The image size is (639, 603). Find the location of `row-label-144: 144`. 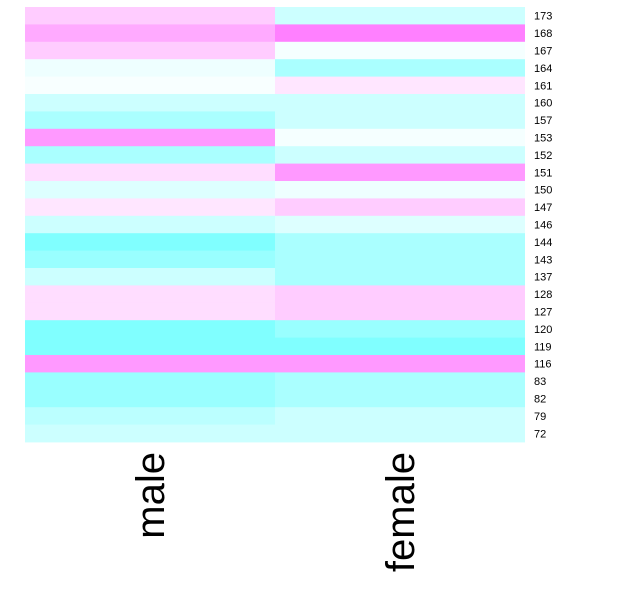

row-label-144: 144 is located at coordinates (543, 243).